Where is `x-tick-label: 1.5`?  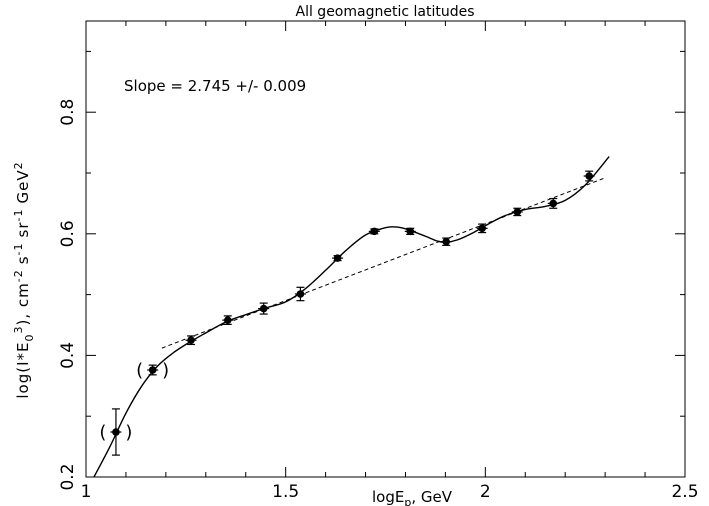 x-tick-label: 1.5 is located at coordinates (285, 492).